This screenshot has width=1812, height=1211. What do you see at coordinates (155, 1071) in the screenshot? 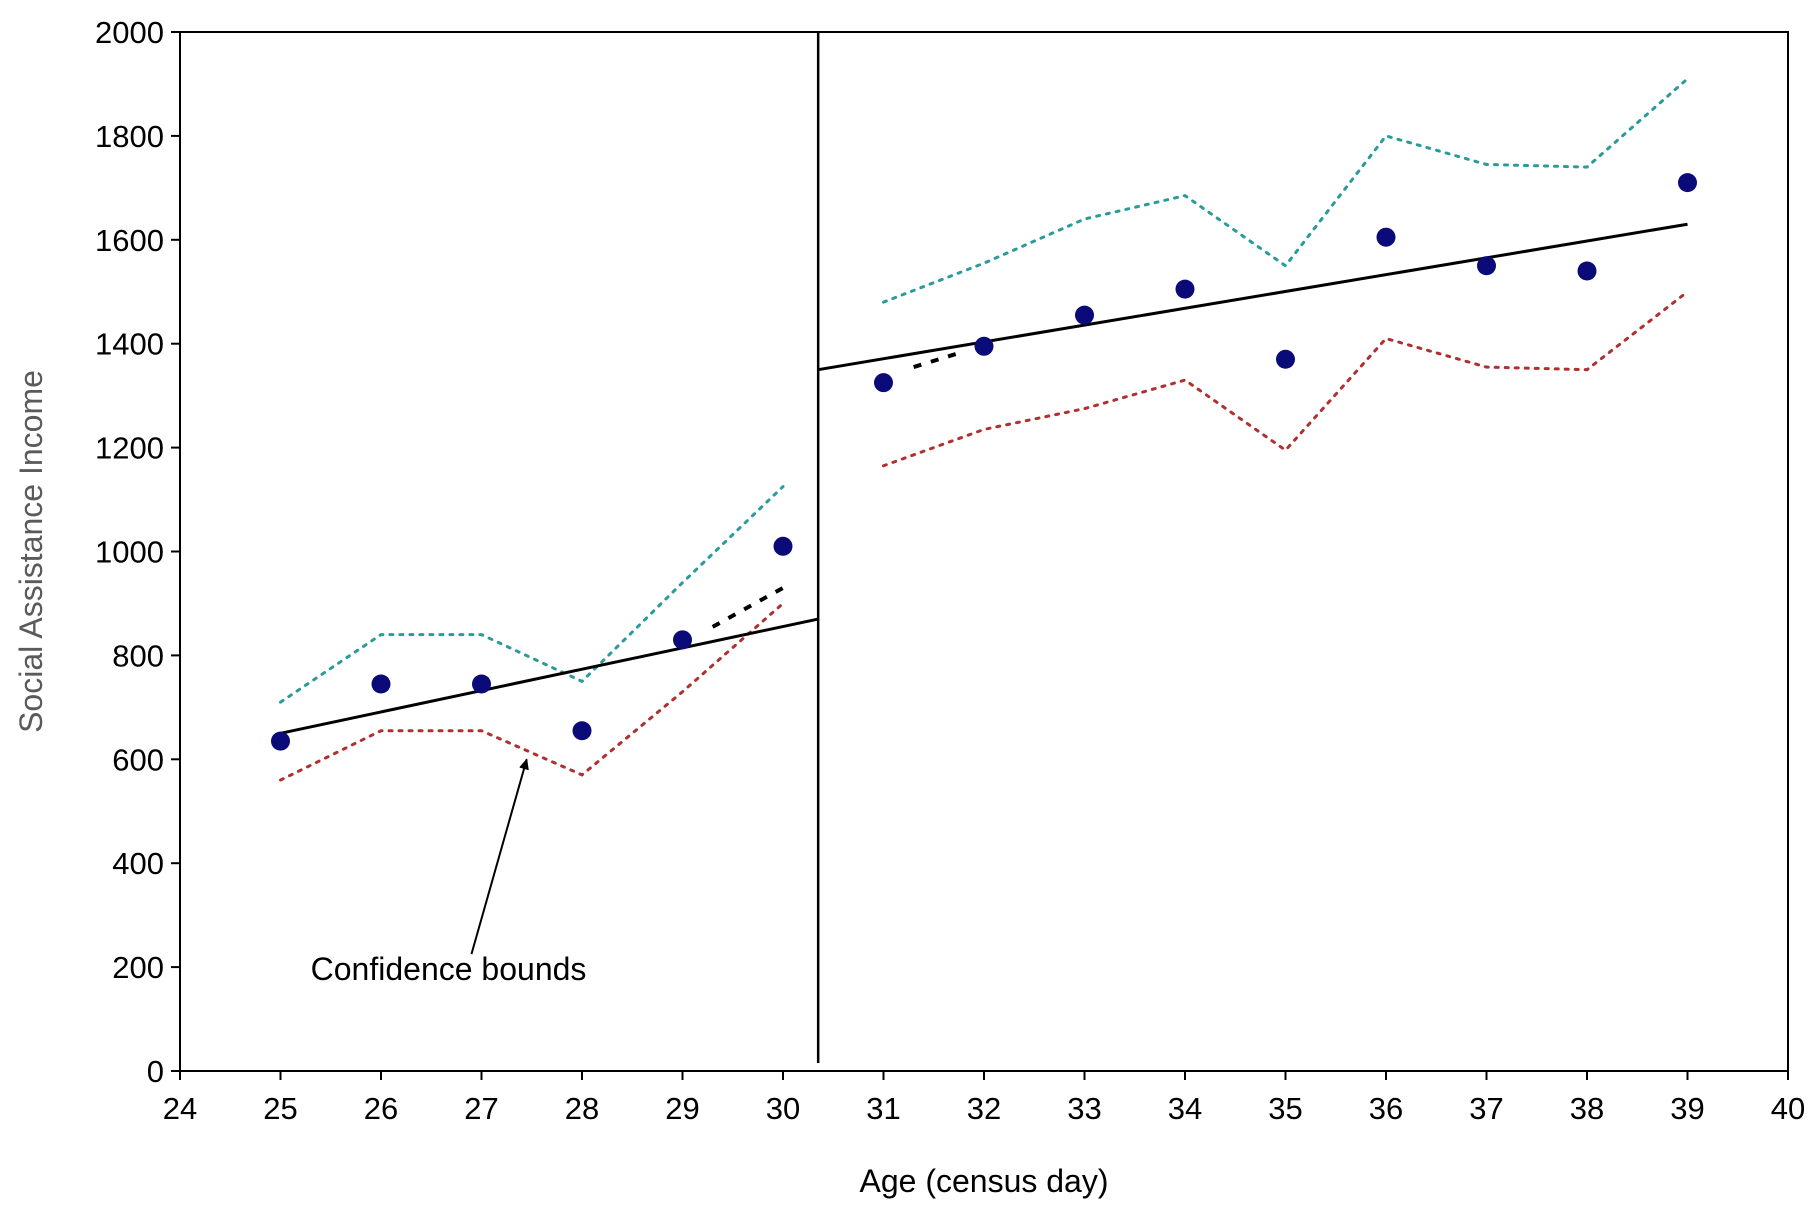
I see `y-tick-label: 0` at bounding box center [155, 1071].